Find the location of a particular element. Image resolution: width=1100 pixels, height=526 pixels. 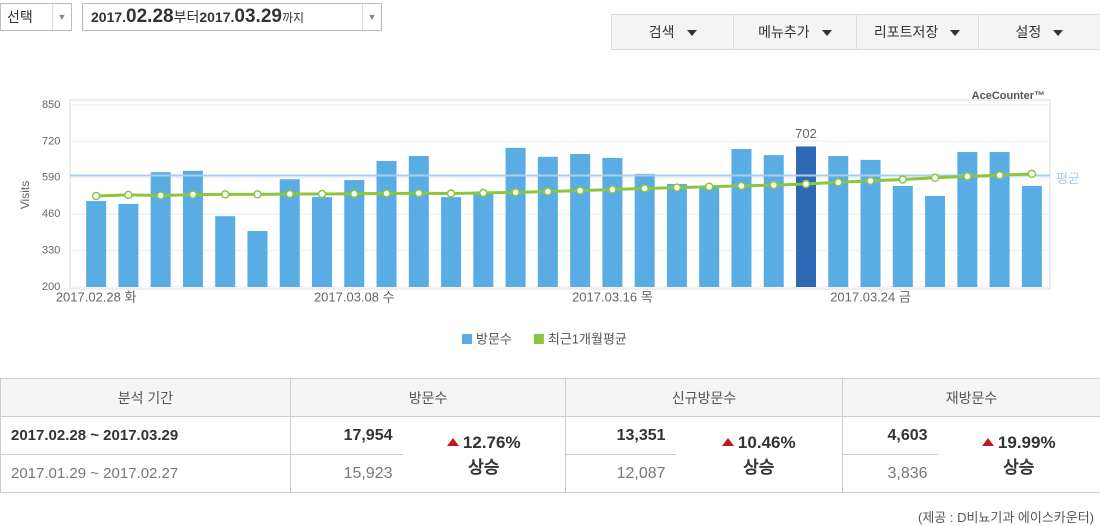

period: 2017.02.28 ~ 2017.03.29 is located at coordinates (146, 436).